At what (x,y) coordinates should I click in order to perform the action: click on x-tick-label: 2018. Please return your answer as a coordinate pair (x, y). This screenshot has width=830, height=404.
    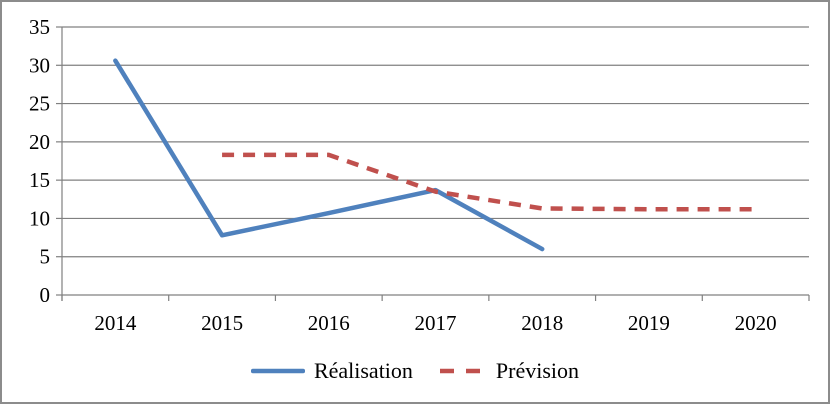
    Looking at the image, I should click on (542, 323).